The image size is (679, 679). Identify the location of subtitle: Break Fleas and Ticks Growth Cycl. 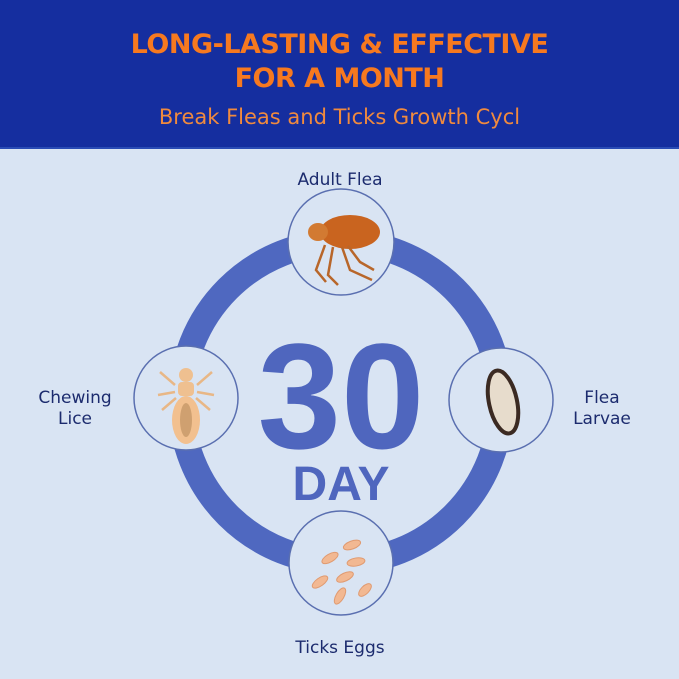
(339, 117).